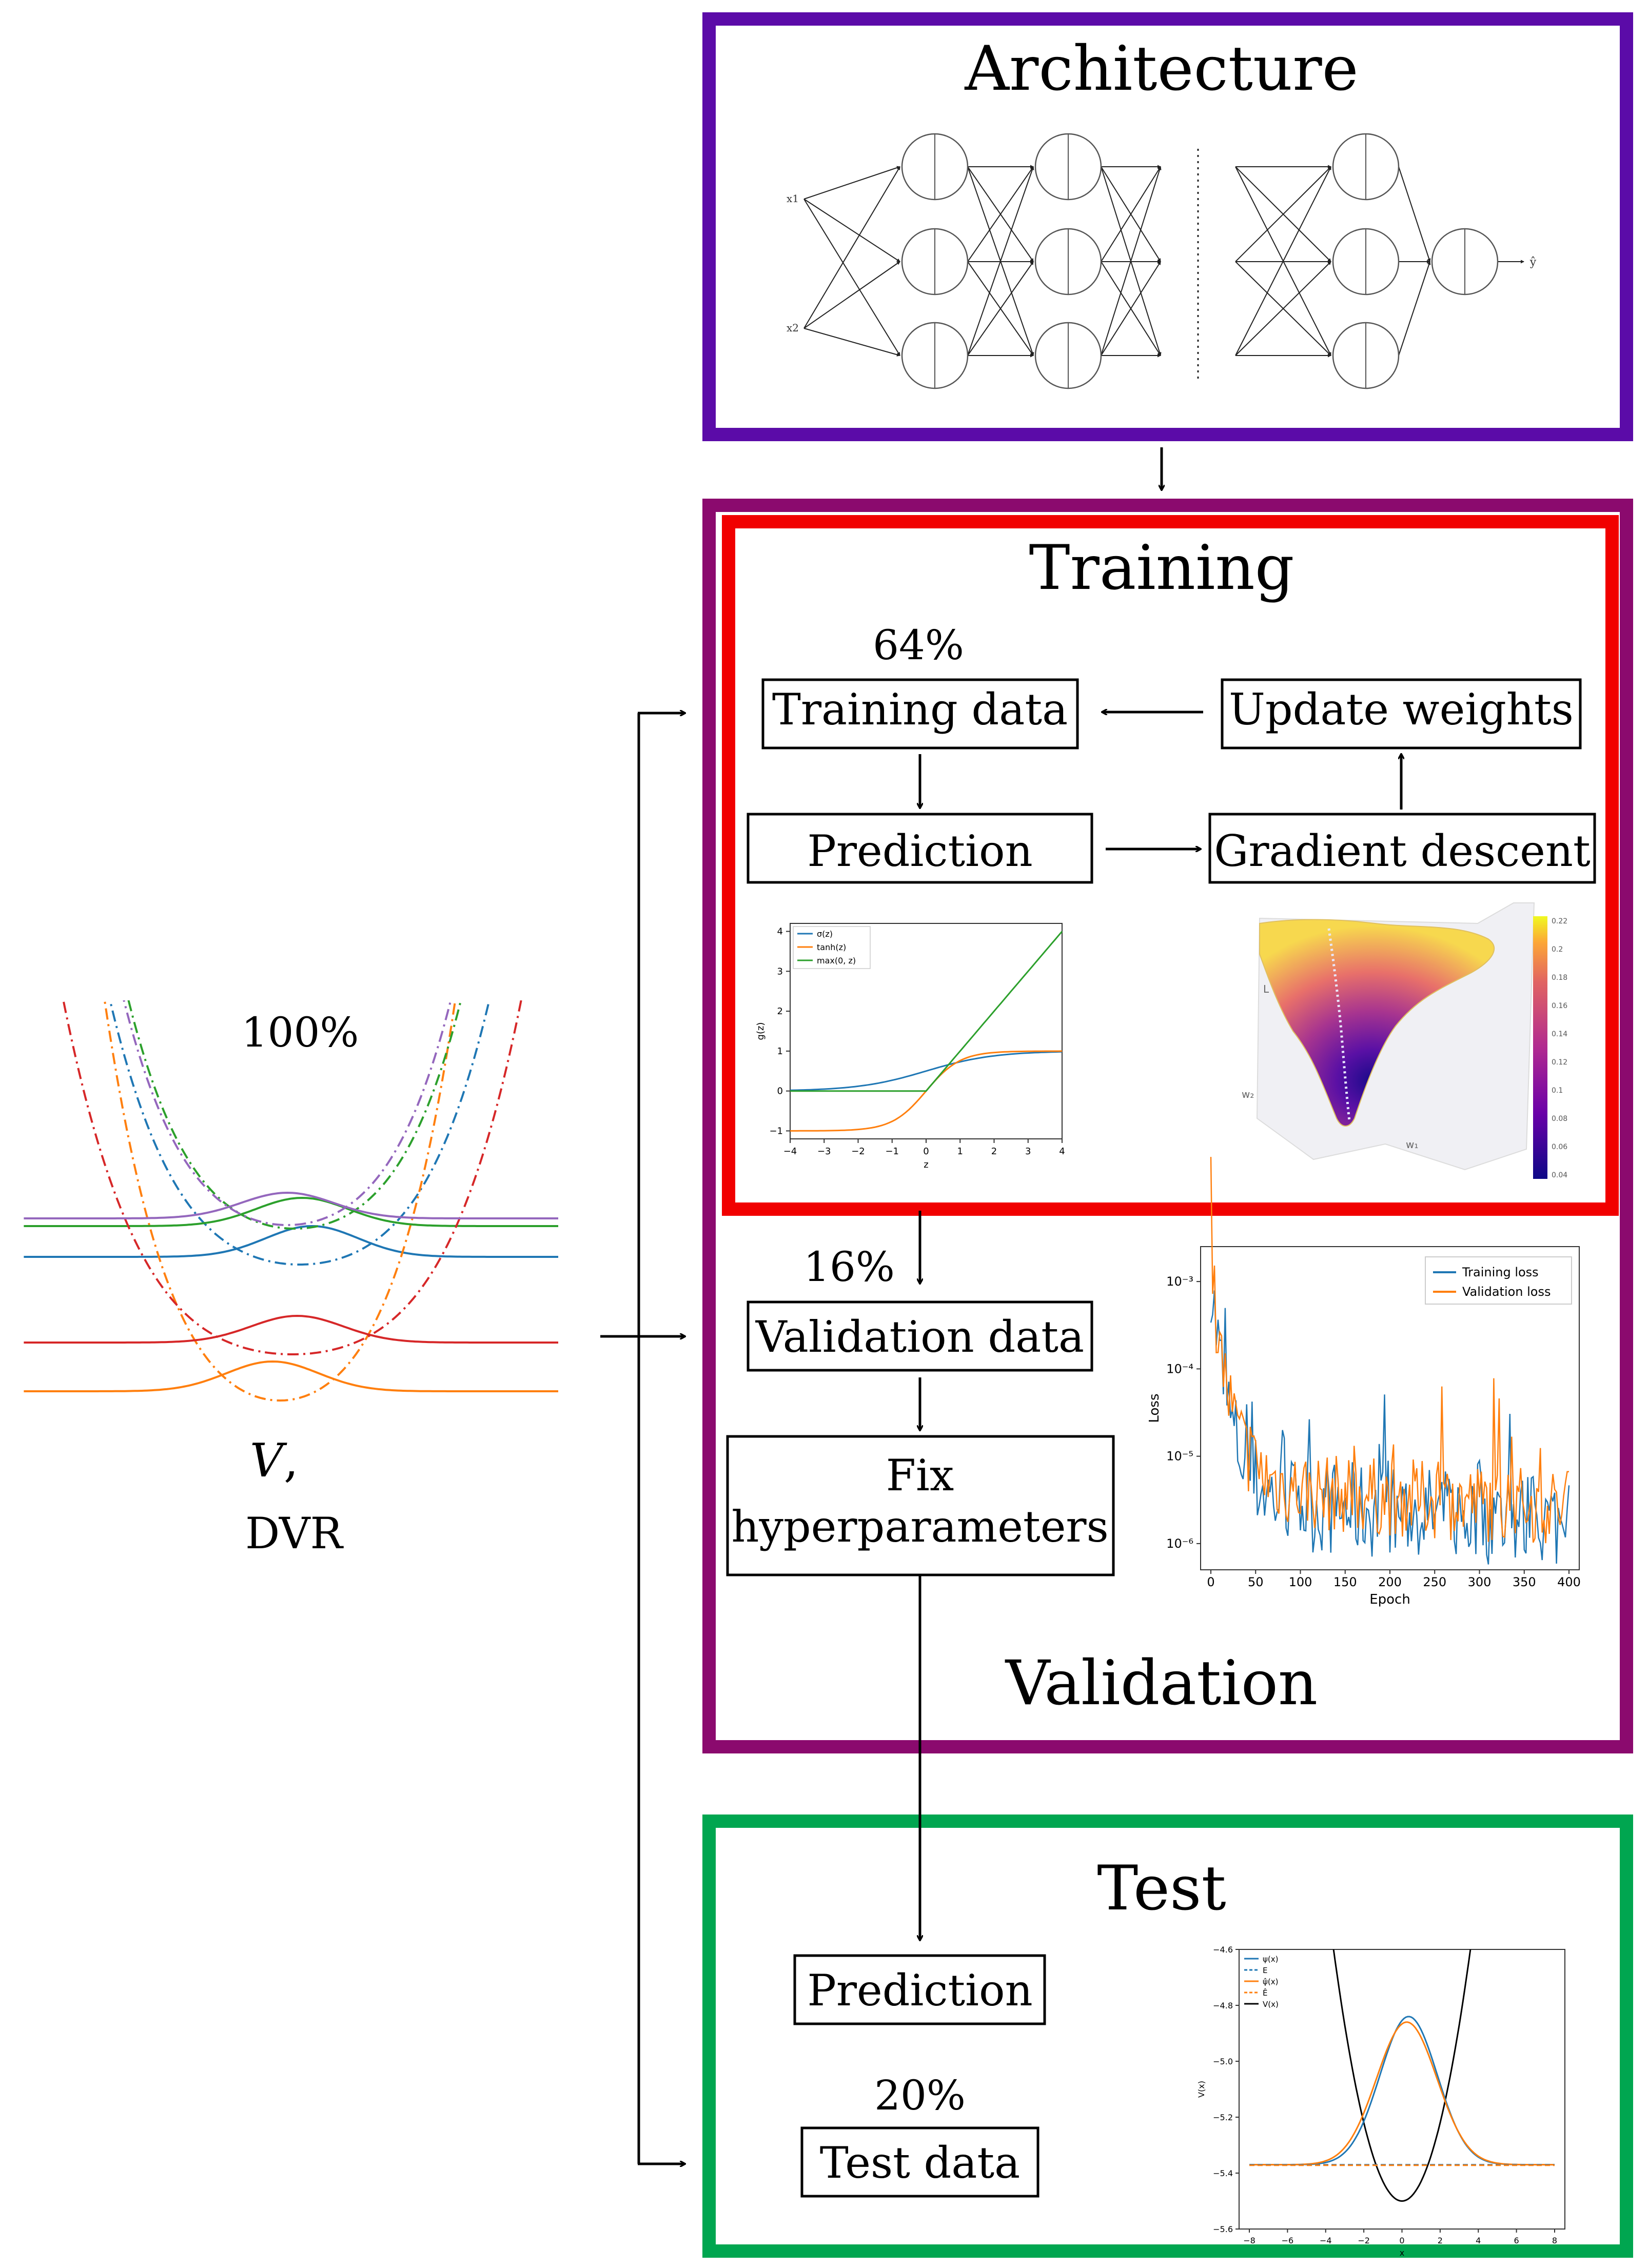  What do you see at coordinates (920, 709) in the screenshot?
I see `training-data-label: Training data` at bounding box center [920, 709].